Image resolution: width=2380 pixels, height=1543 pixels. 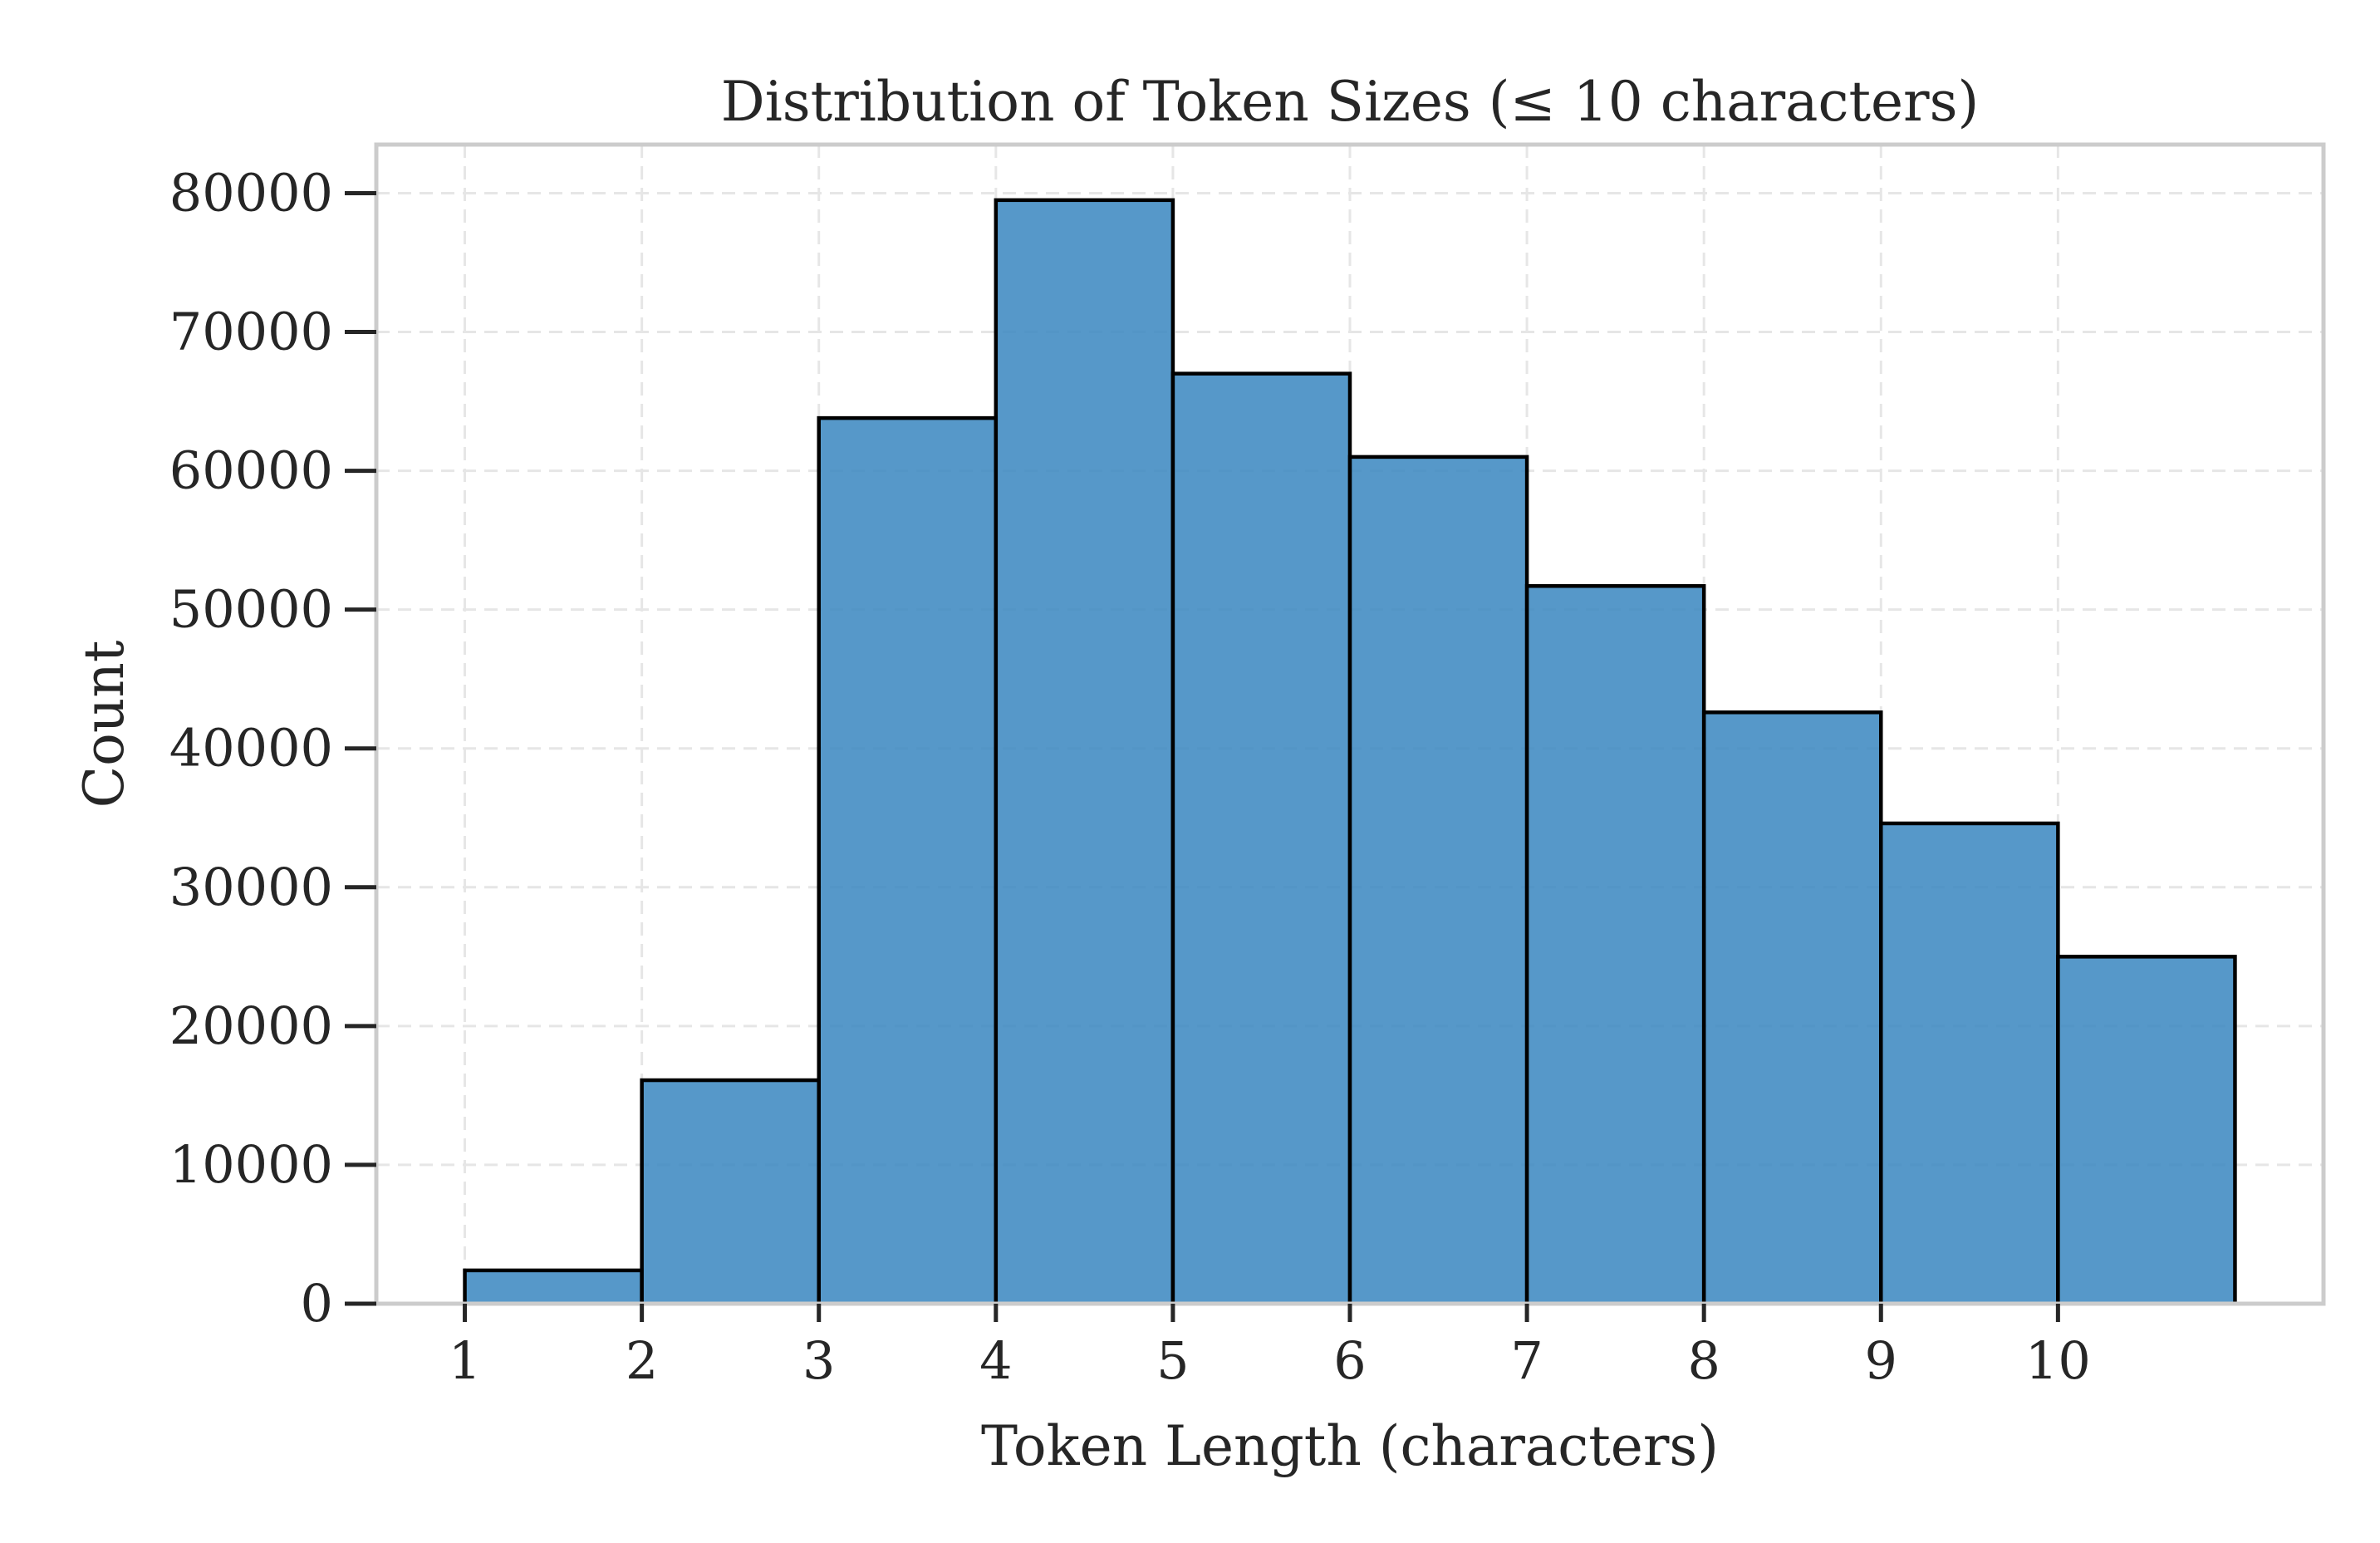 I want to click on y-tick-label: 10000, so click(x=251, y=1165).